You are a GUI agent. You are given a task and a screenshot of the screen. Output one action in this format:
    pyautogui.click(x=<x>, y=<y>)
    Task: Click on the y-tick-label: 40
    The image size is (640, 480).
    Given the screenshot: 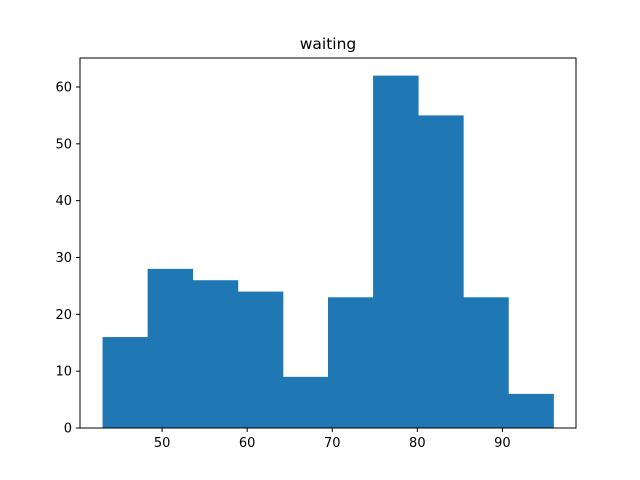 What is the action you would take?
    pyautogui.click(x=63, y=201)
    